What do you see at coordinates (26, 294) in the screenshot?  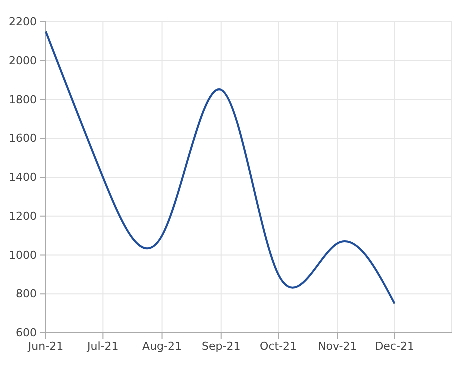 I see `y-tick-label: 800` at bounding box center [26, 294].